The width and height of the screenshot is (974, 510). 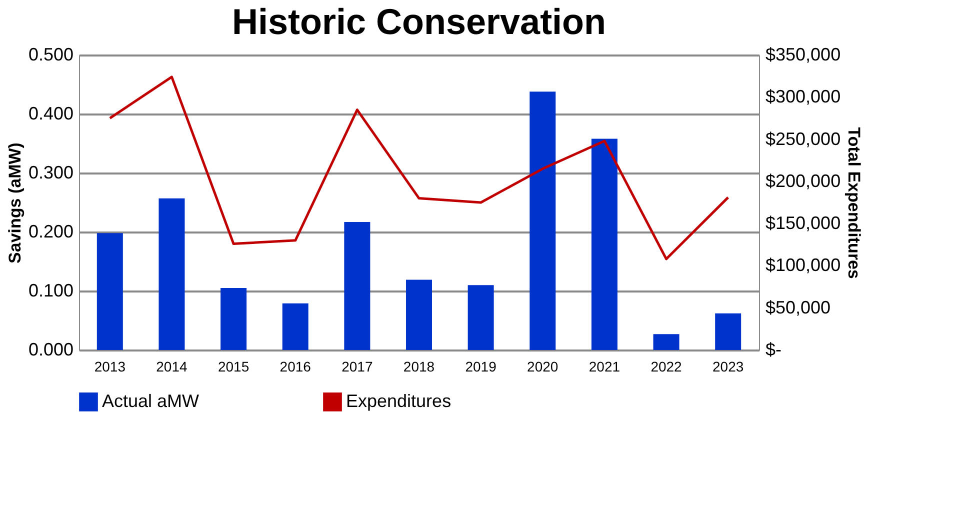 I want to click on y-axis-title: Savings (aMW), so click(x=14, y=203).